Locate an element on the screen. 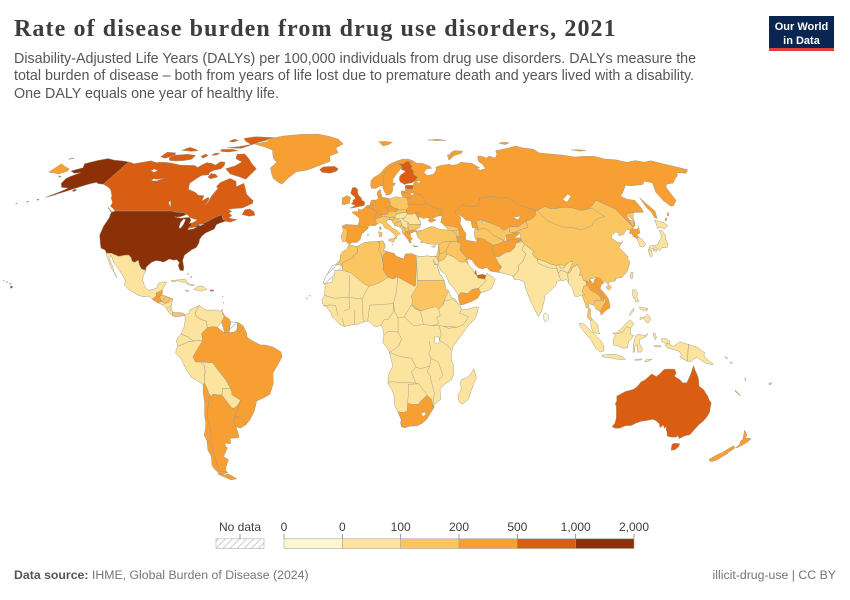 The image size is (850, 600). svg-text: 1,000 is located at coordinates (576, 527).